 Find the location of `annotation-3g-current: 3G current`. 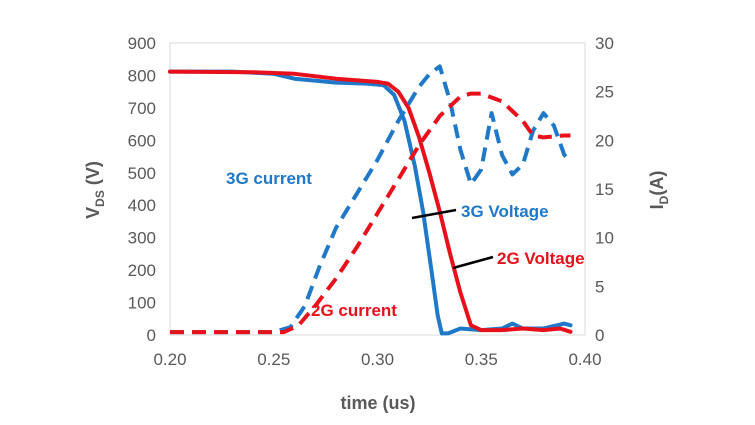

annotation-3g-current: 3G current is located at coordinates (269, 178).